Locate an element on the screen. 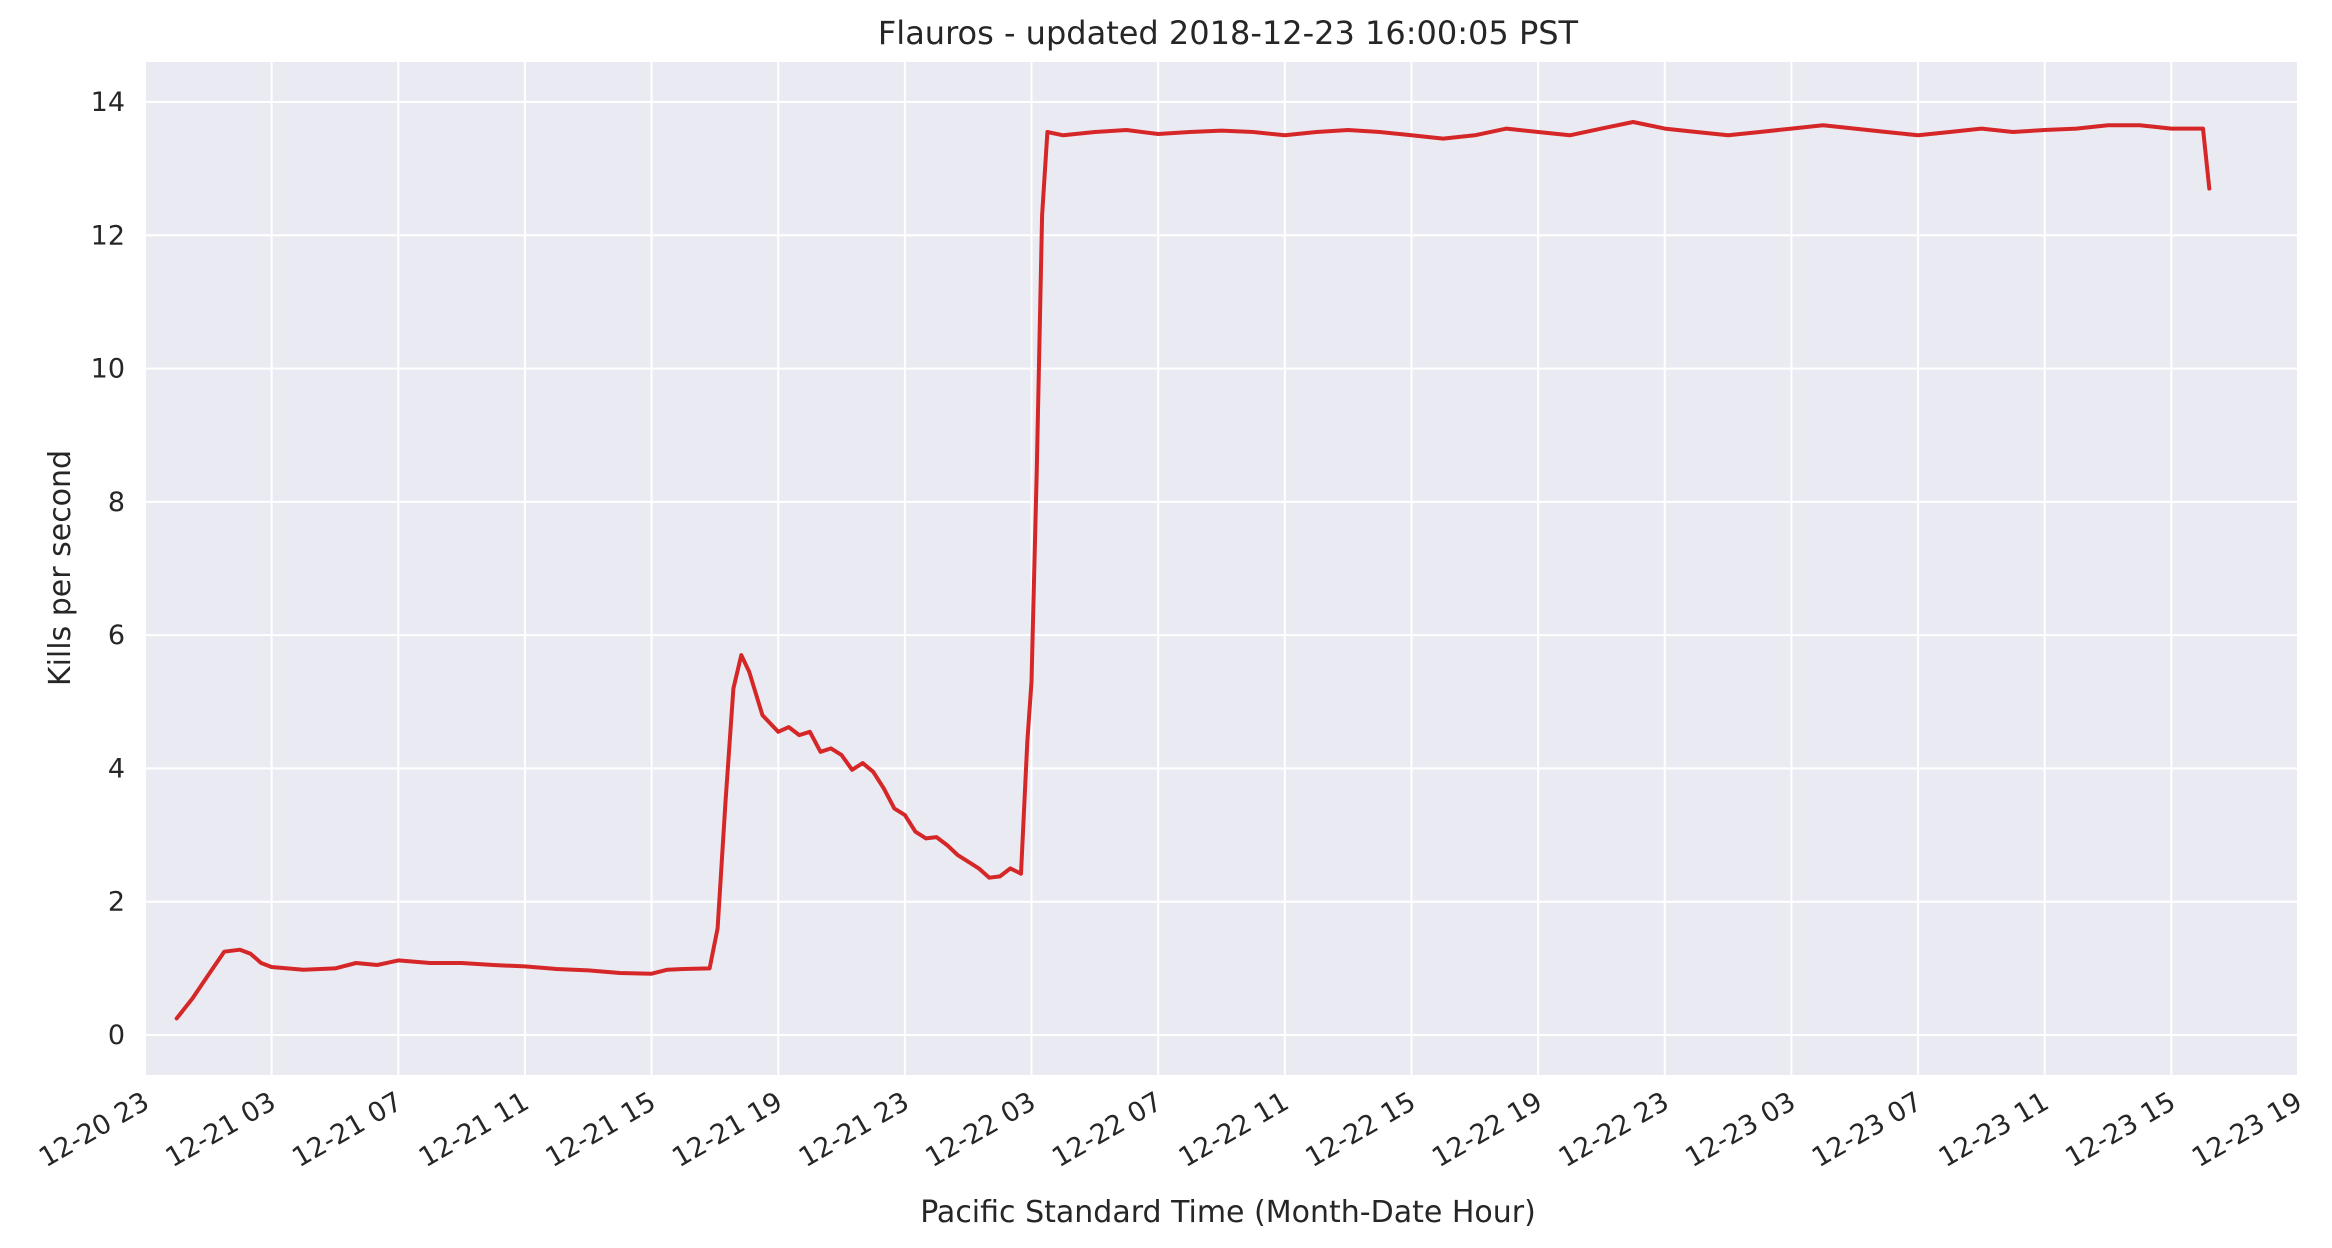 The width and height of the screenshot is (2332, 1248). y-tick-label: 0 is located at coordinates (116, 1035).